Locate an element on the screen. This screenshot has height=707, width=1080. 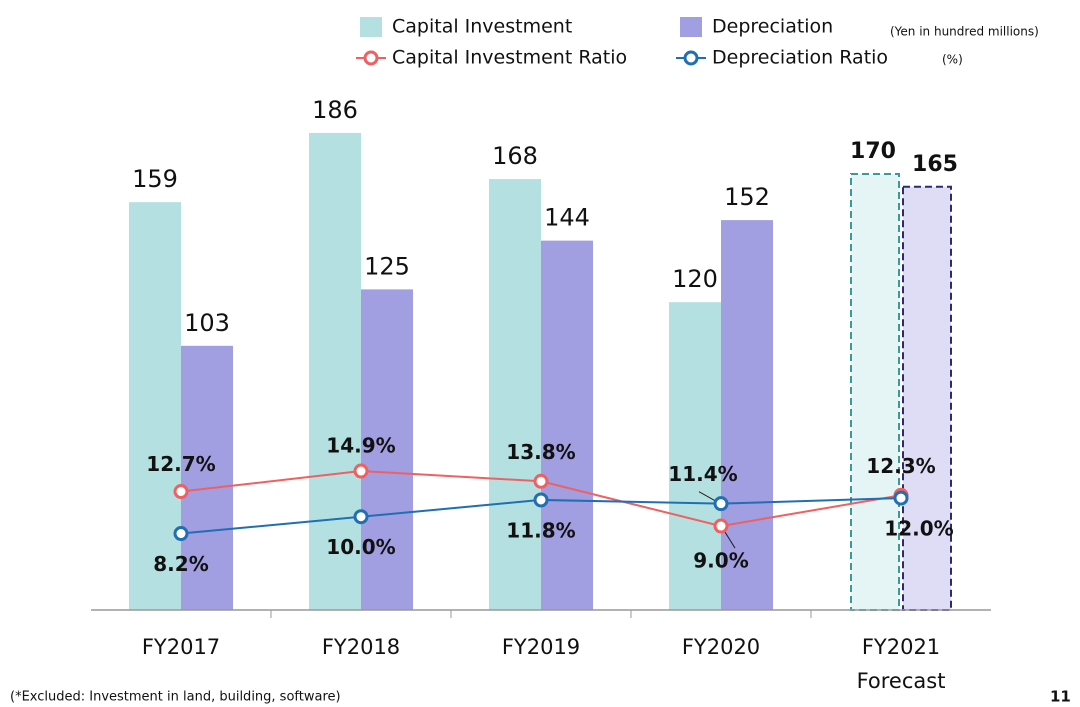
x-tick-label: FY2018 is located at coordinates (361, 647).